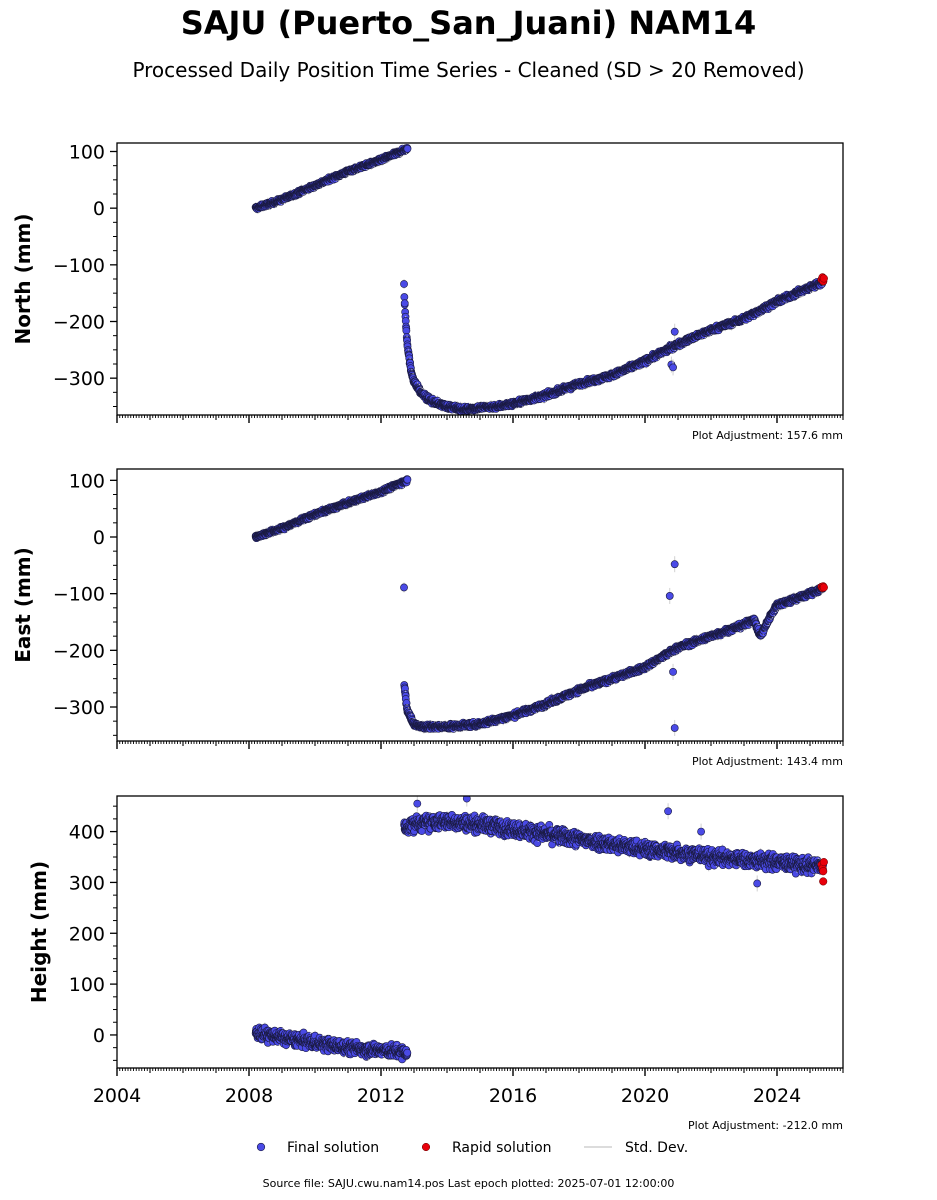 Image resolution: width=937 pixels, height=1200 pixels. I want to click on y-tick-label: 0, so click(99, 209).